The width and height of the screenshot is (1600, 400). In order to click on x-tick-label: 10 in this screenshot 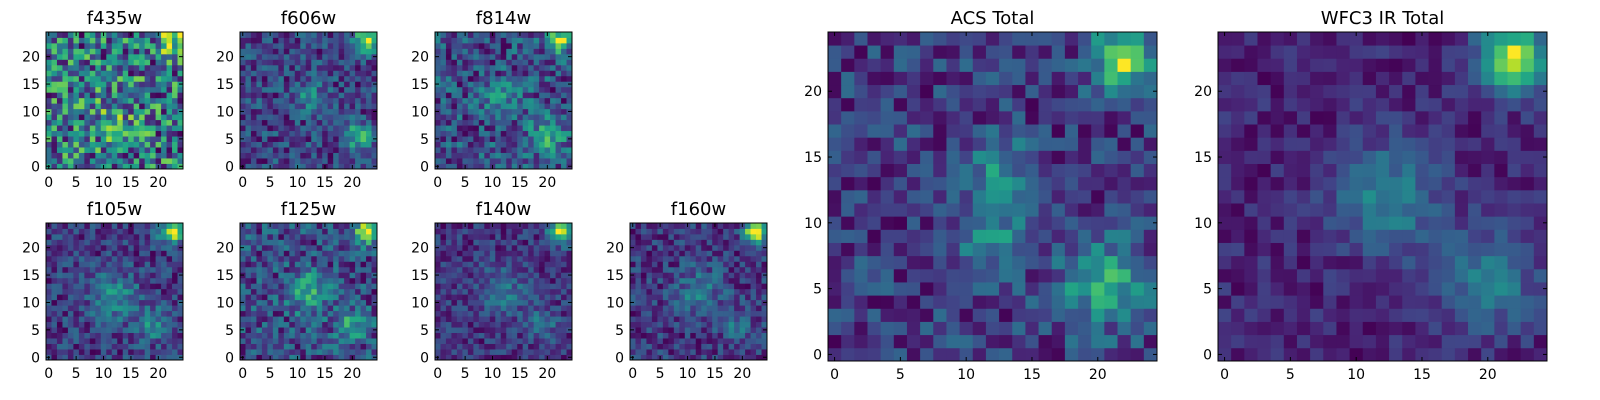, I will do `click(298, 374)`.